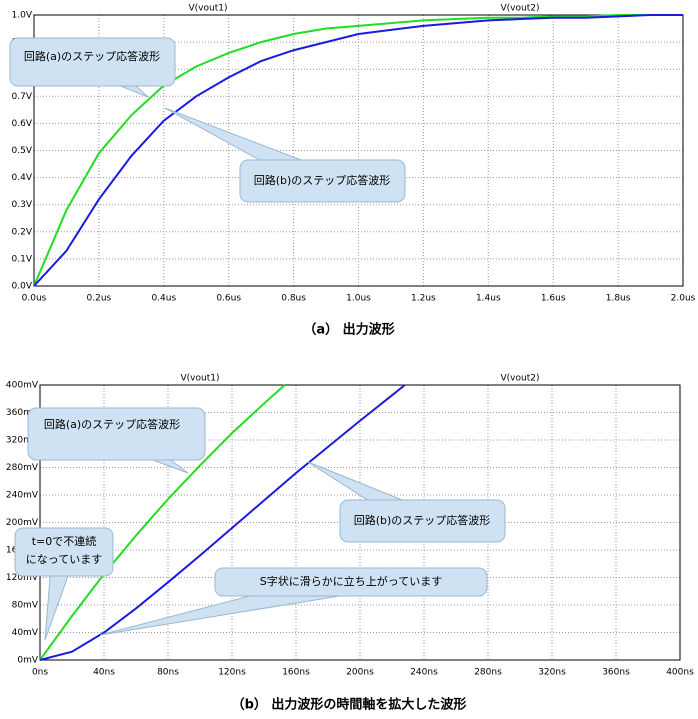 This screenshot has height=719, width=698. What do you see at coordinates (162, 522) in the screenshot?
I see `series-line` at bounding box center [162, 522].